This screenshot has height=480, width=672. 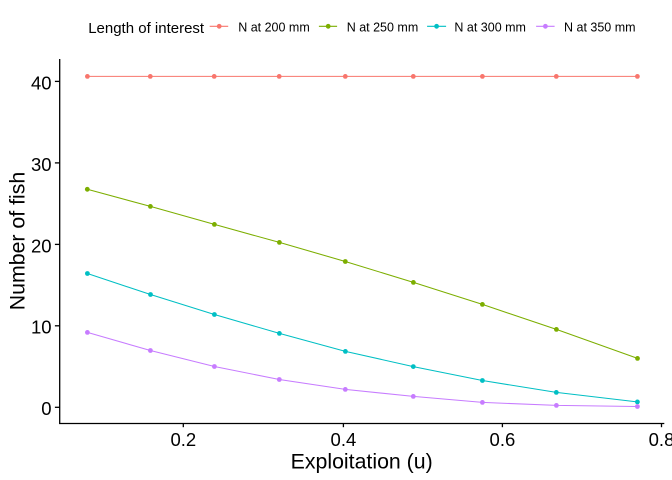 What do you see at coordinates (362, 462) in the screenshot?
I see `svg-text: Exploitation (u)` at bounding box center [362, 462].